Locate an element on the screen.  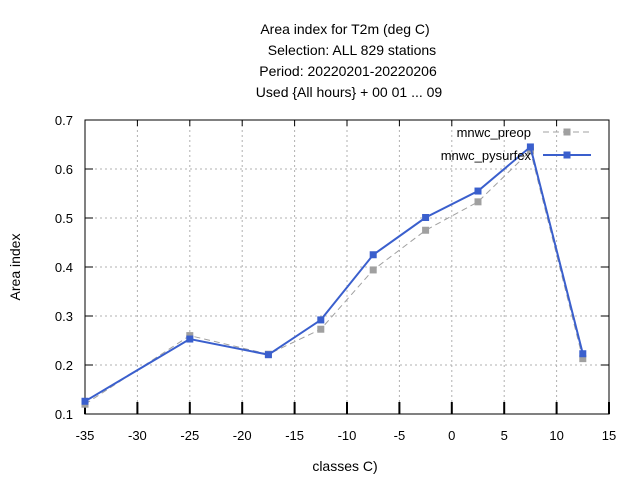
chart-title-line-2: Selection: ALL 829 stations is located at coordinates (352, 50).